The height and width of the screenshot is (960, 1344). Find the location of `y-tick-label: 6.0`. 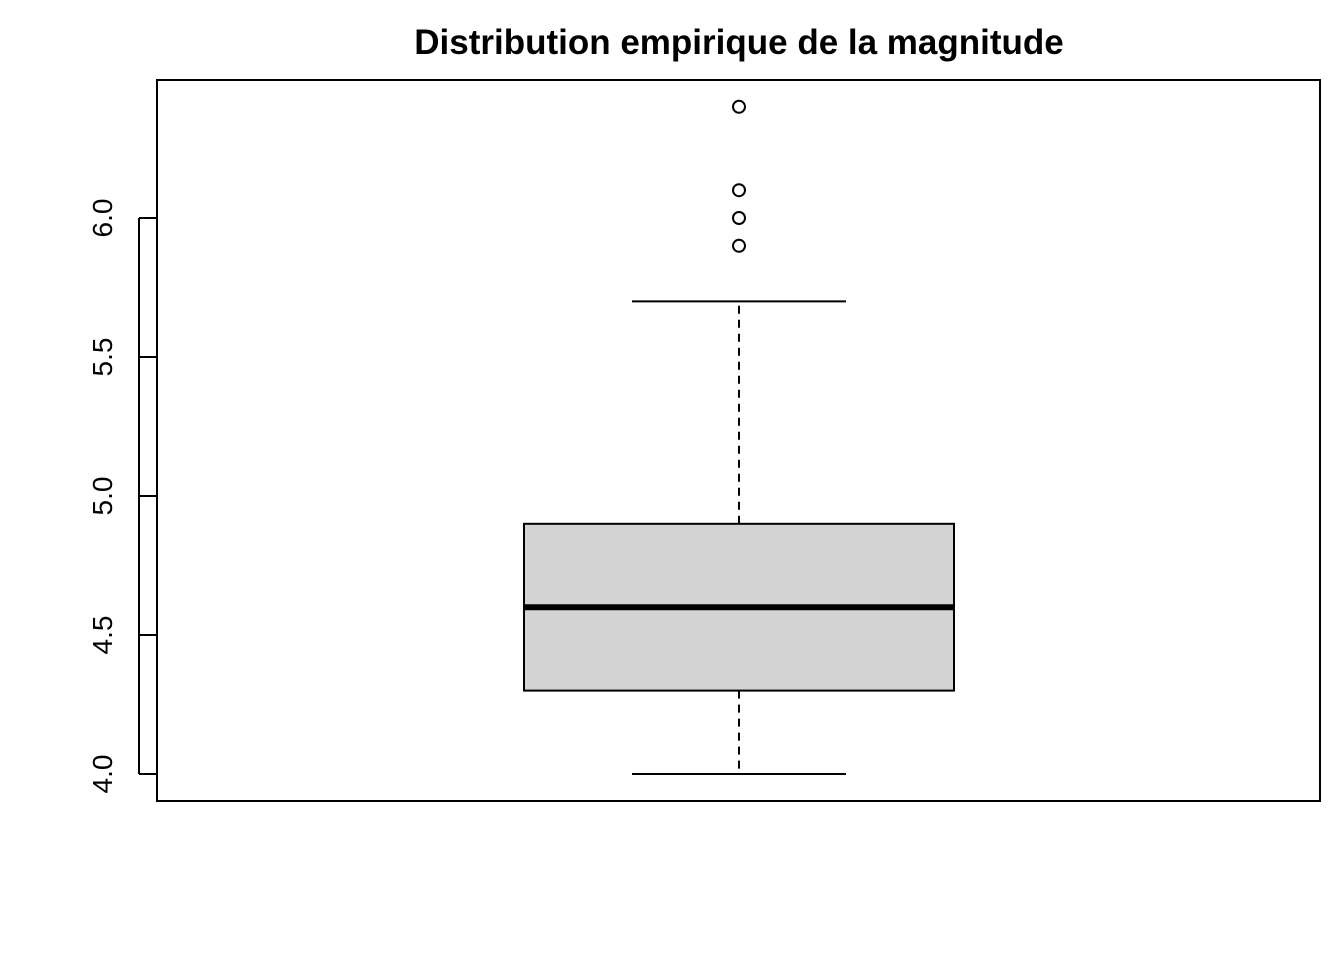

y-tick-label: 6.0 is located at coordinates (102, 218).